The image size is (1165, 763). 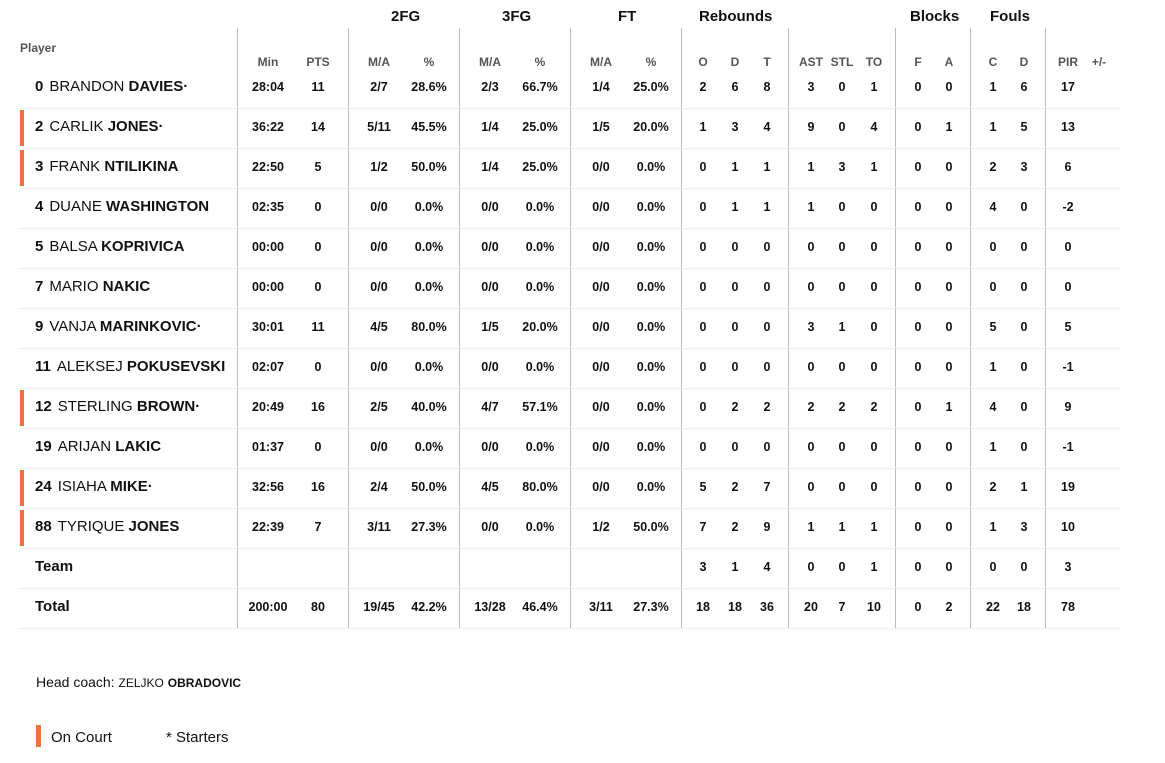 What do you see at coordinates (540, 167) in the screenshot?
I see `cell-fg3-pct: 25.0%` at bounding box center [540, 167].